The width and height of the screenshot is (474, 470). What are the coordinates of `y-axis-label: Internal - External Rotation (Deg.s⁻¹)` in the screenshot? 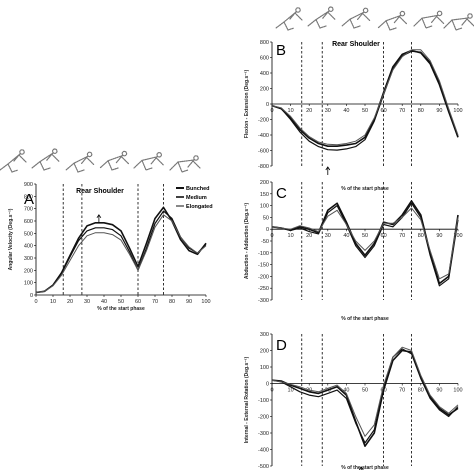 It's located at (247, 399).